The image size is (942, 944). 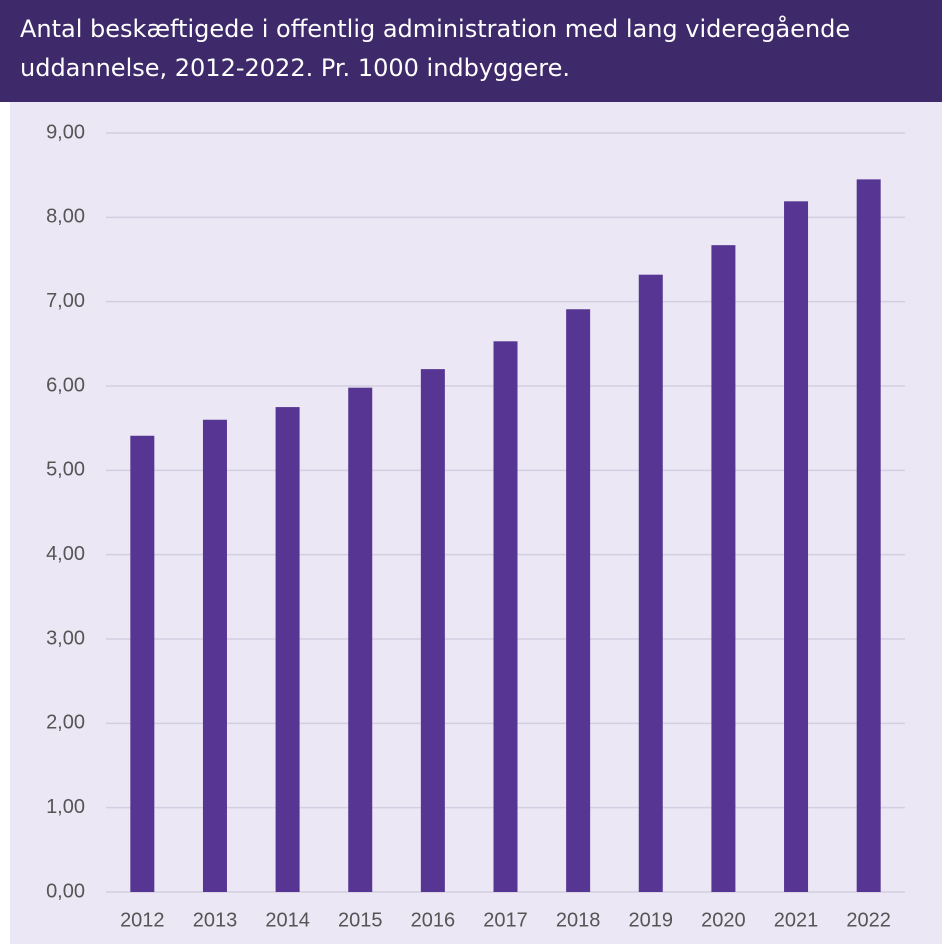 What do you see at coordinates (360, 920) in the screenshot?
I see `x-tick-label: 2015` at bounding box center [360, 920].